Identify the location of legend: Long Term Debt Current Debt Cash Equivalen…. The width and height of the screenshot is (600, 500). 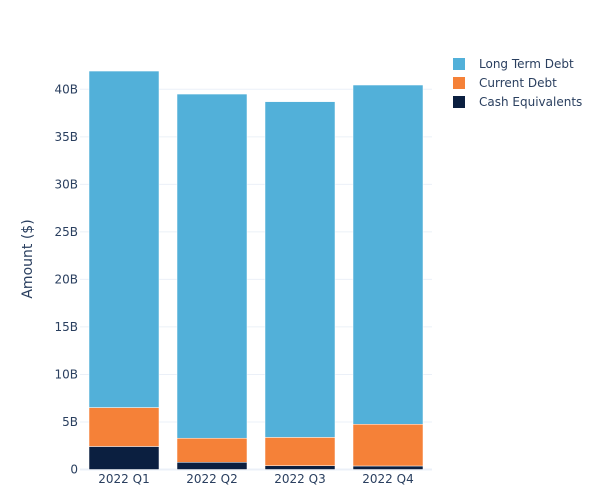
(517, 83).